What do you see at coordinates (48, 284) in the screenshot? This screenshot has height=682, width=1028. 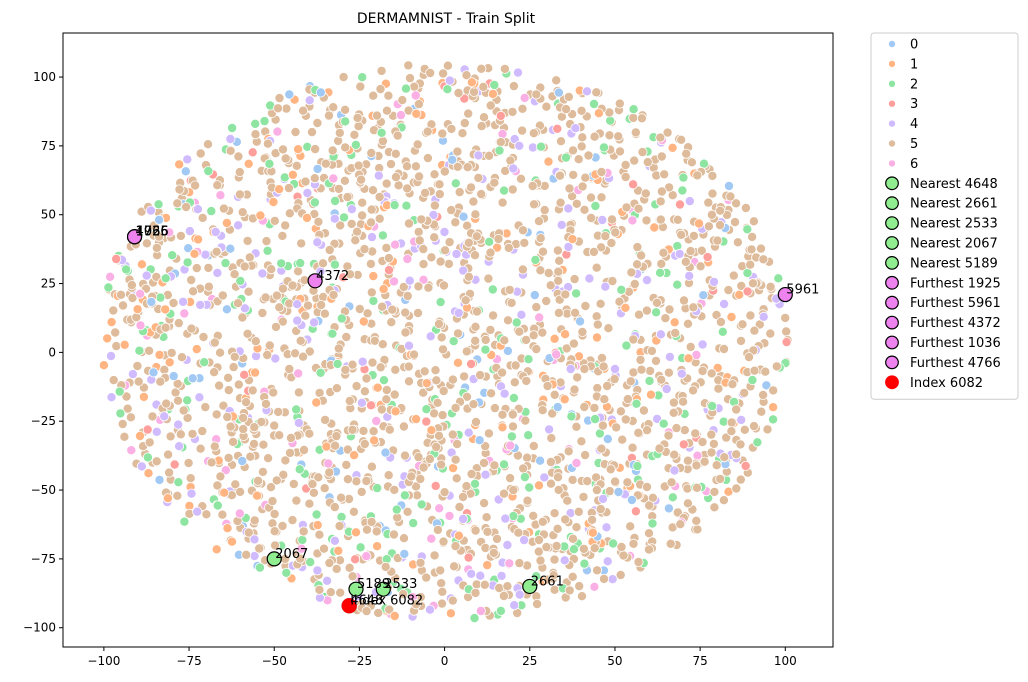 I see `y-tick-label: 25` at bounding box center [48, 284].